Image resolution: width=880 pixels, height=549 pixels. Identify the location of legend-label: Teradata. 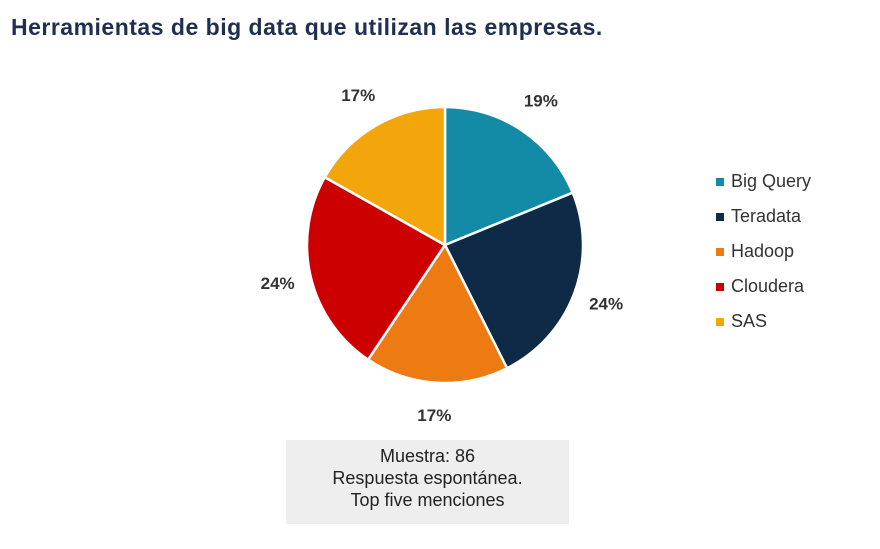
(766, 216).